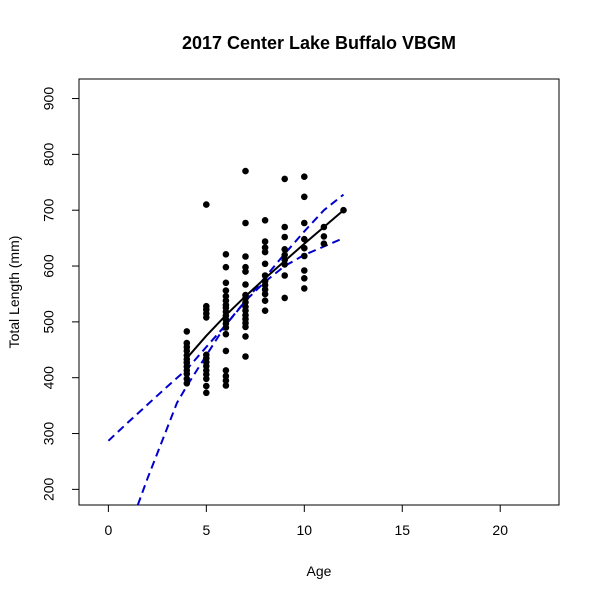 The height and width of the screenshot is (600, 600). What do you see at coordinates (49, 266) in the screenshot?
I see `y-tick-label: 600` at bounding box center [49, 266].